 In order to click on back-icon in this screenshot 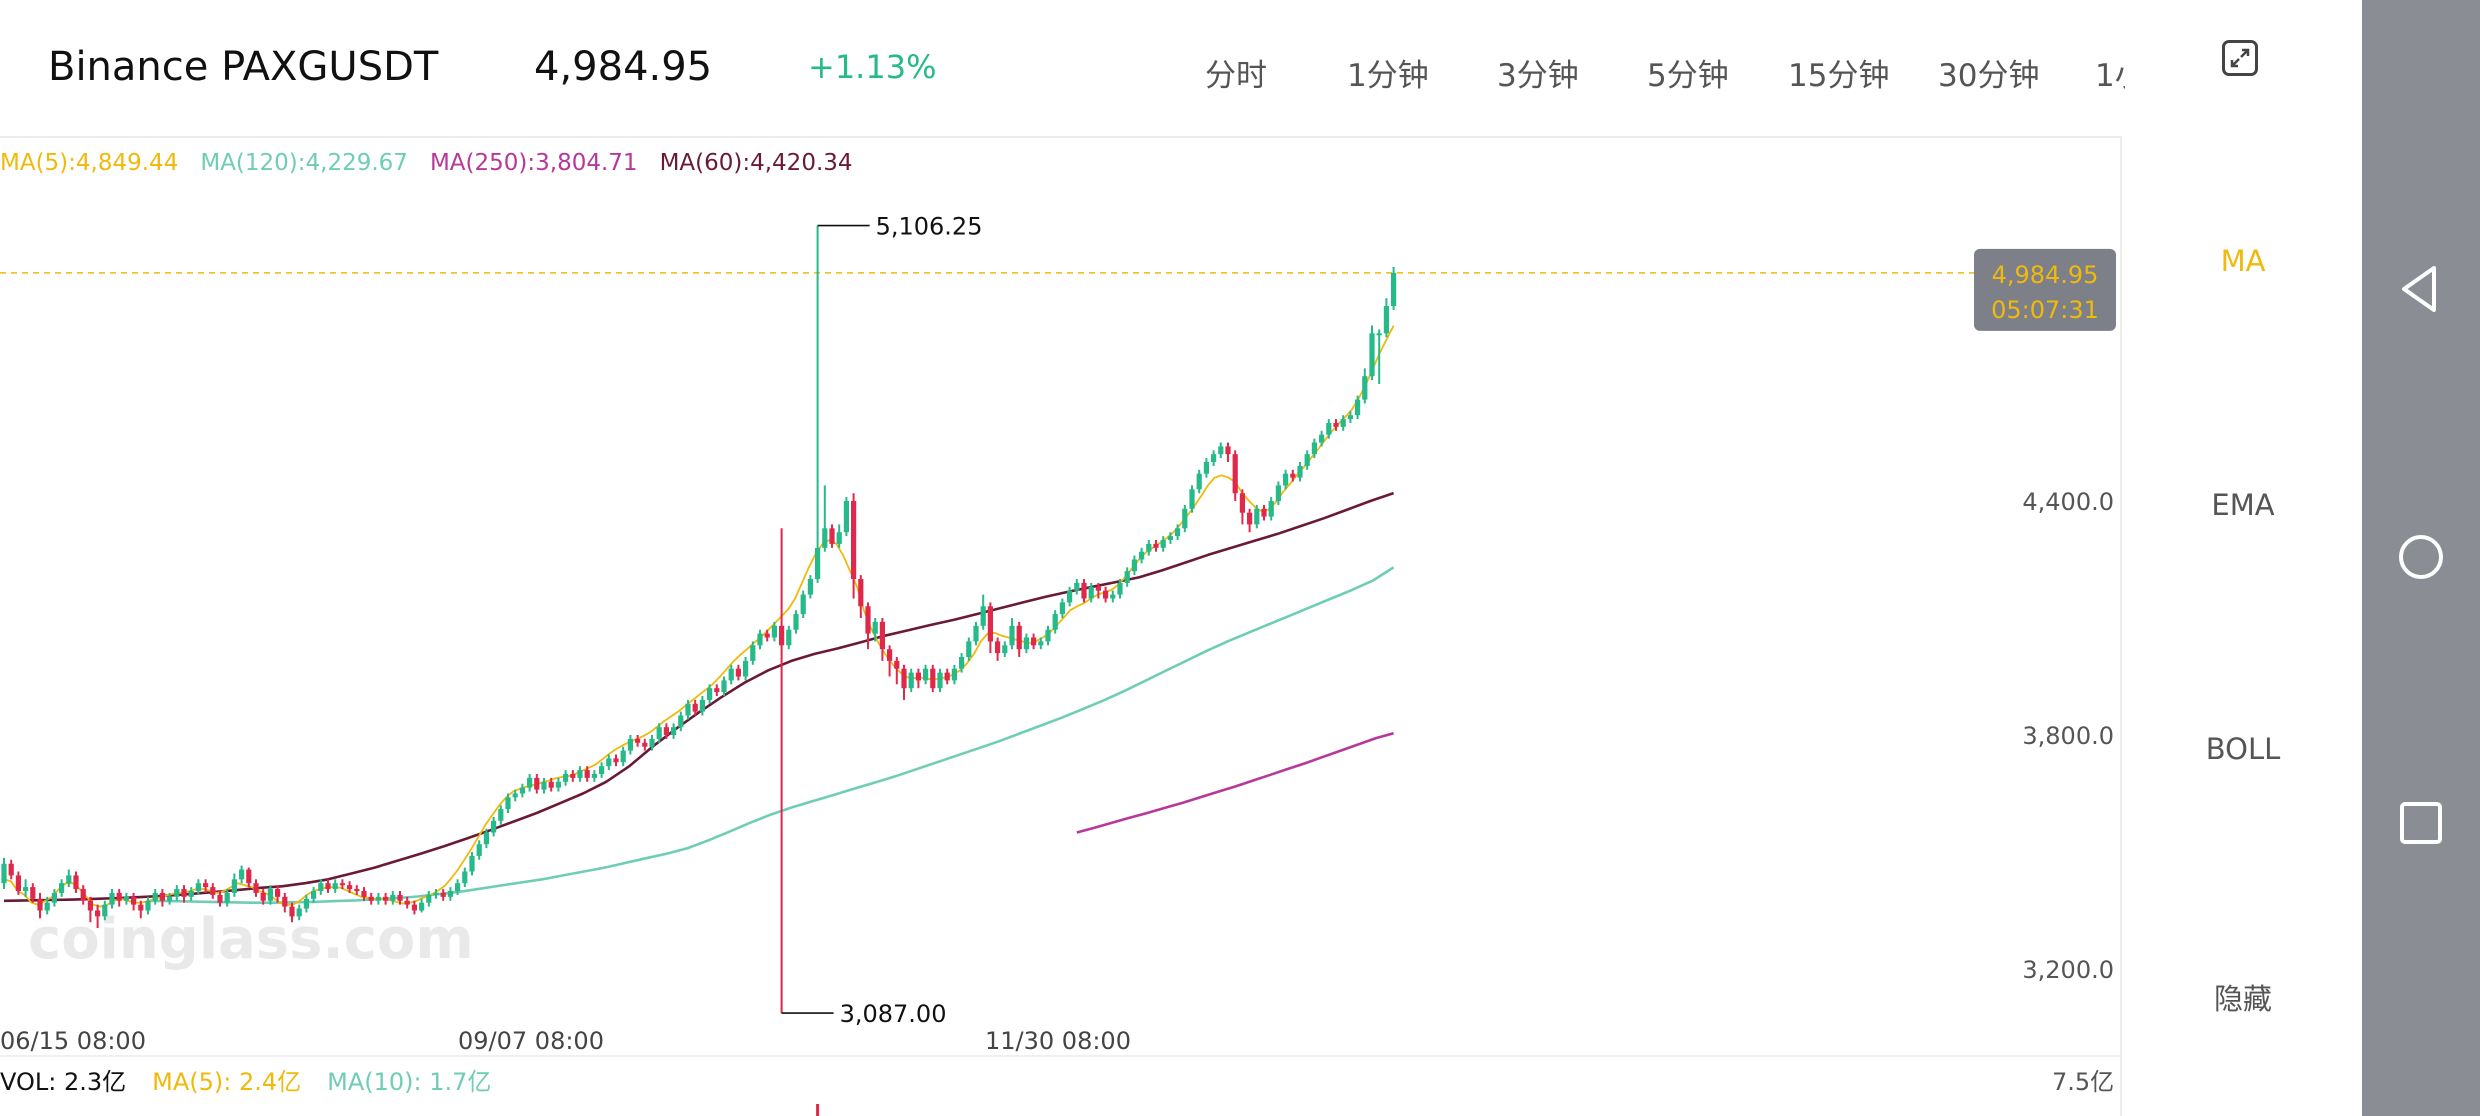, I will do `click(2421, 289)`.